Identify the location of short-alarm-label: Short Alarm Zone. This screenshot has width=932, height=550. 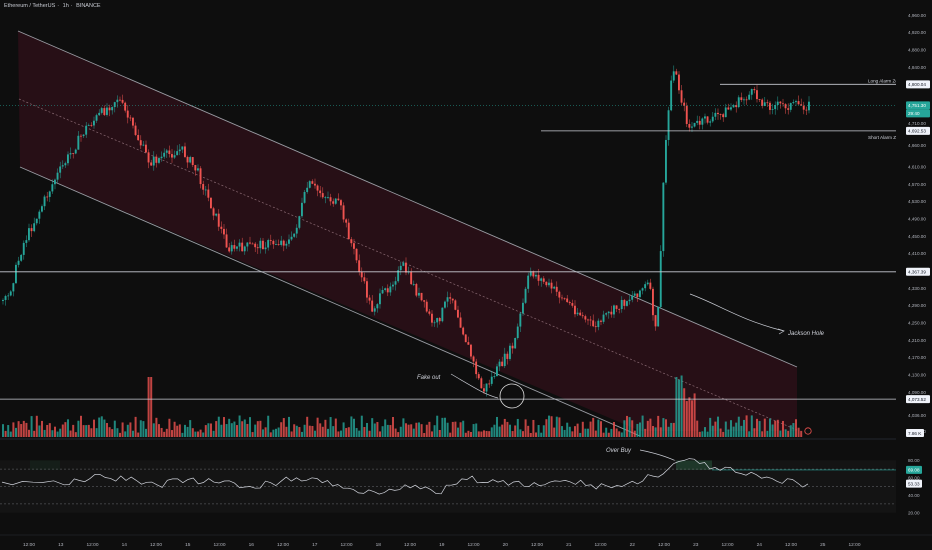
(886, 137).